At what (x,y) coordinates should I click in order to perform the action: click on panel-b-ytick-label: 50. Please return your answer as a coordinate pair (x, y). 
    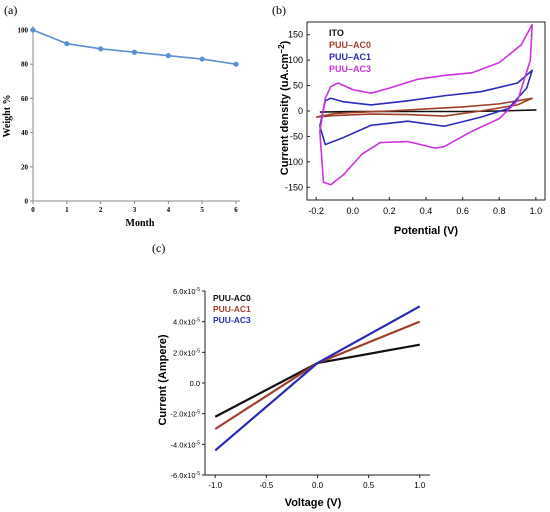
    Looking at the image, I should click on (298, 86).